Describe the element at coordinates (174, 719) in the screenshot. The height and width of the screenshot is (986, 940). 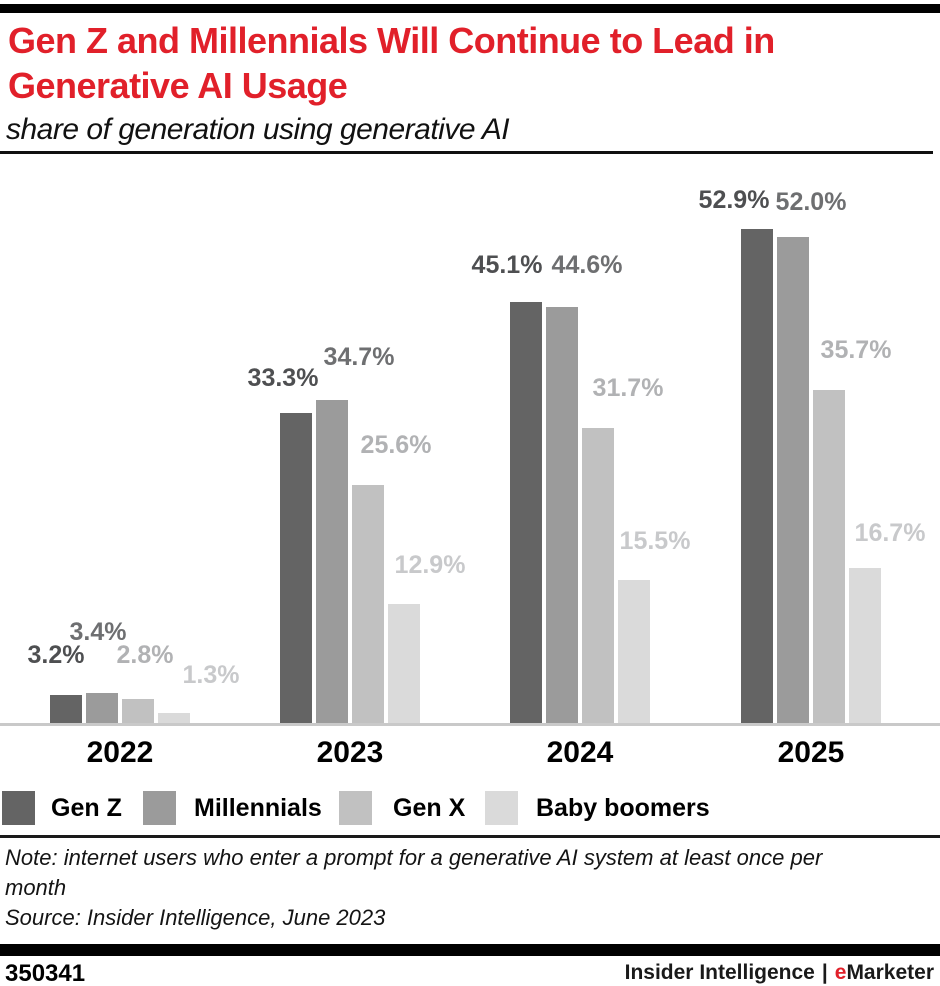
I see `bar-baby-boomers-2022` at that location.